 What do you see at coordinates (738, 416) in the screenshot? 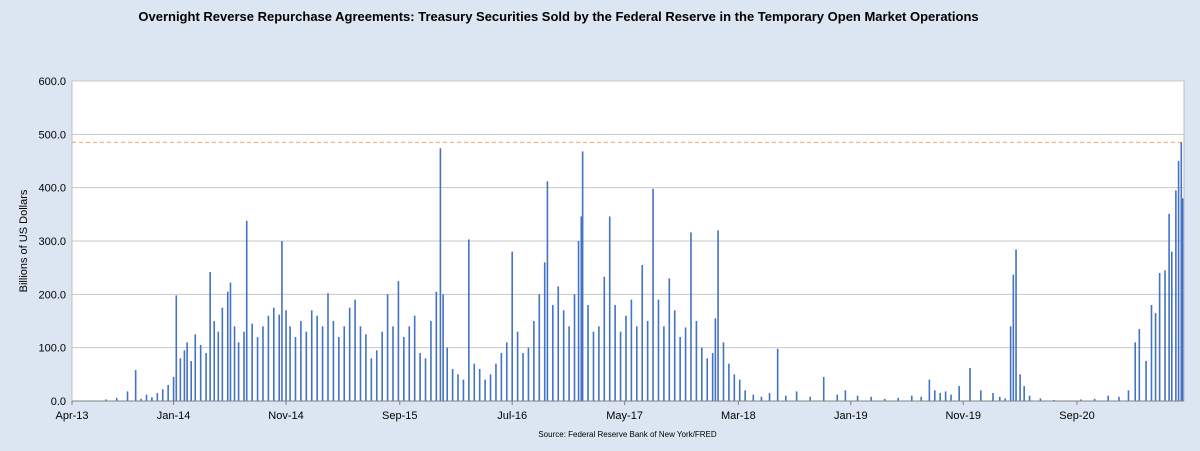
I see `x-tick-label: Mar-18` at bounding box center [738, 416].